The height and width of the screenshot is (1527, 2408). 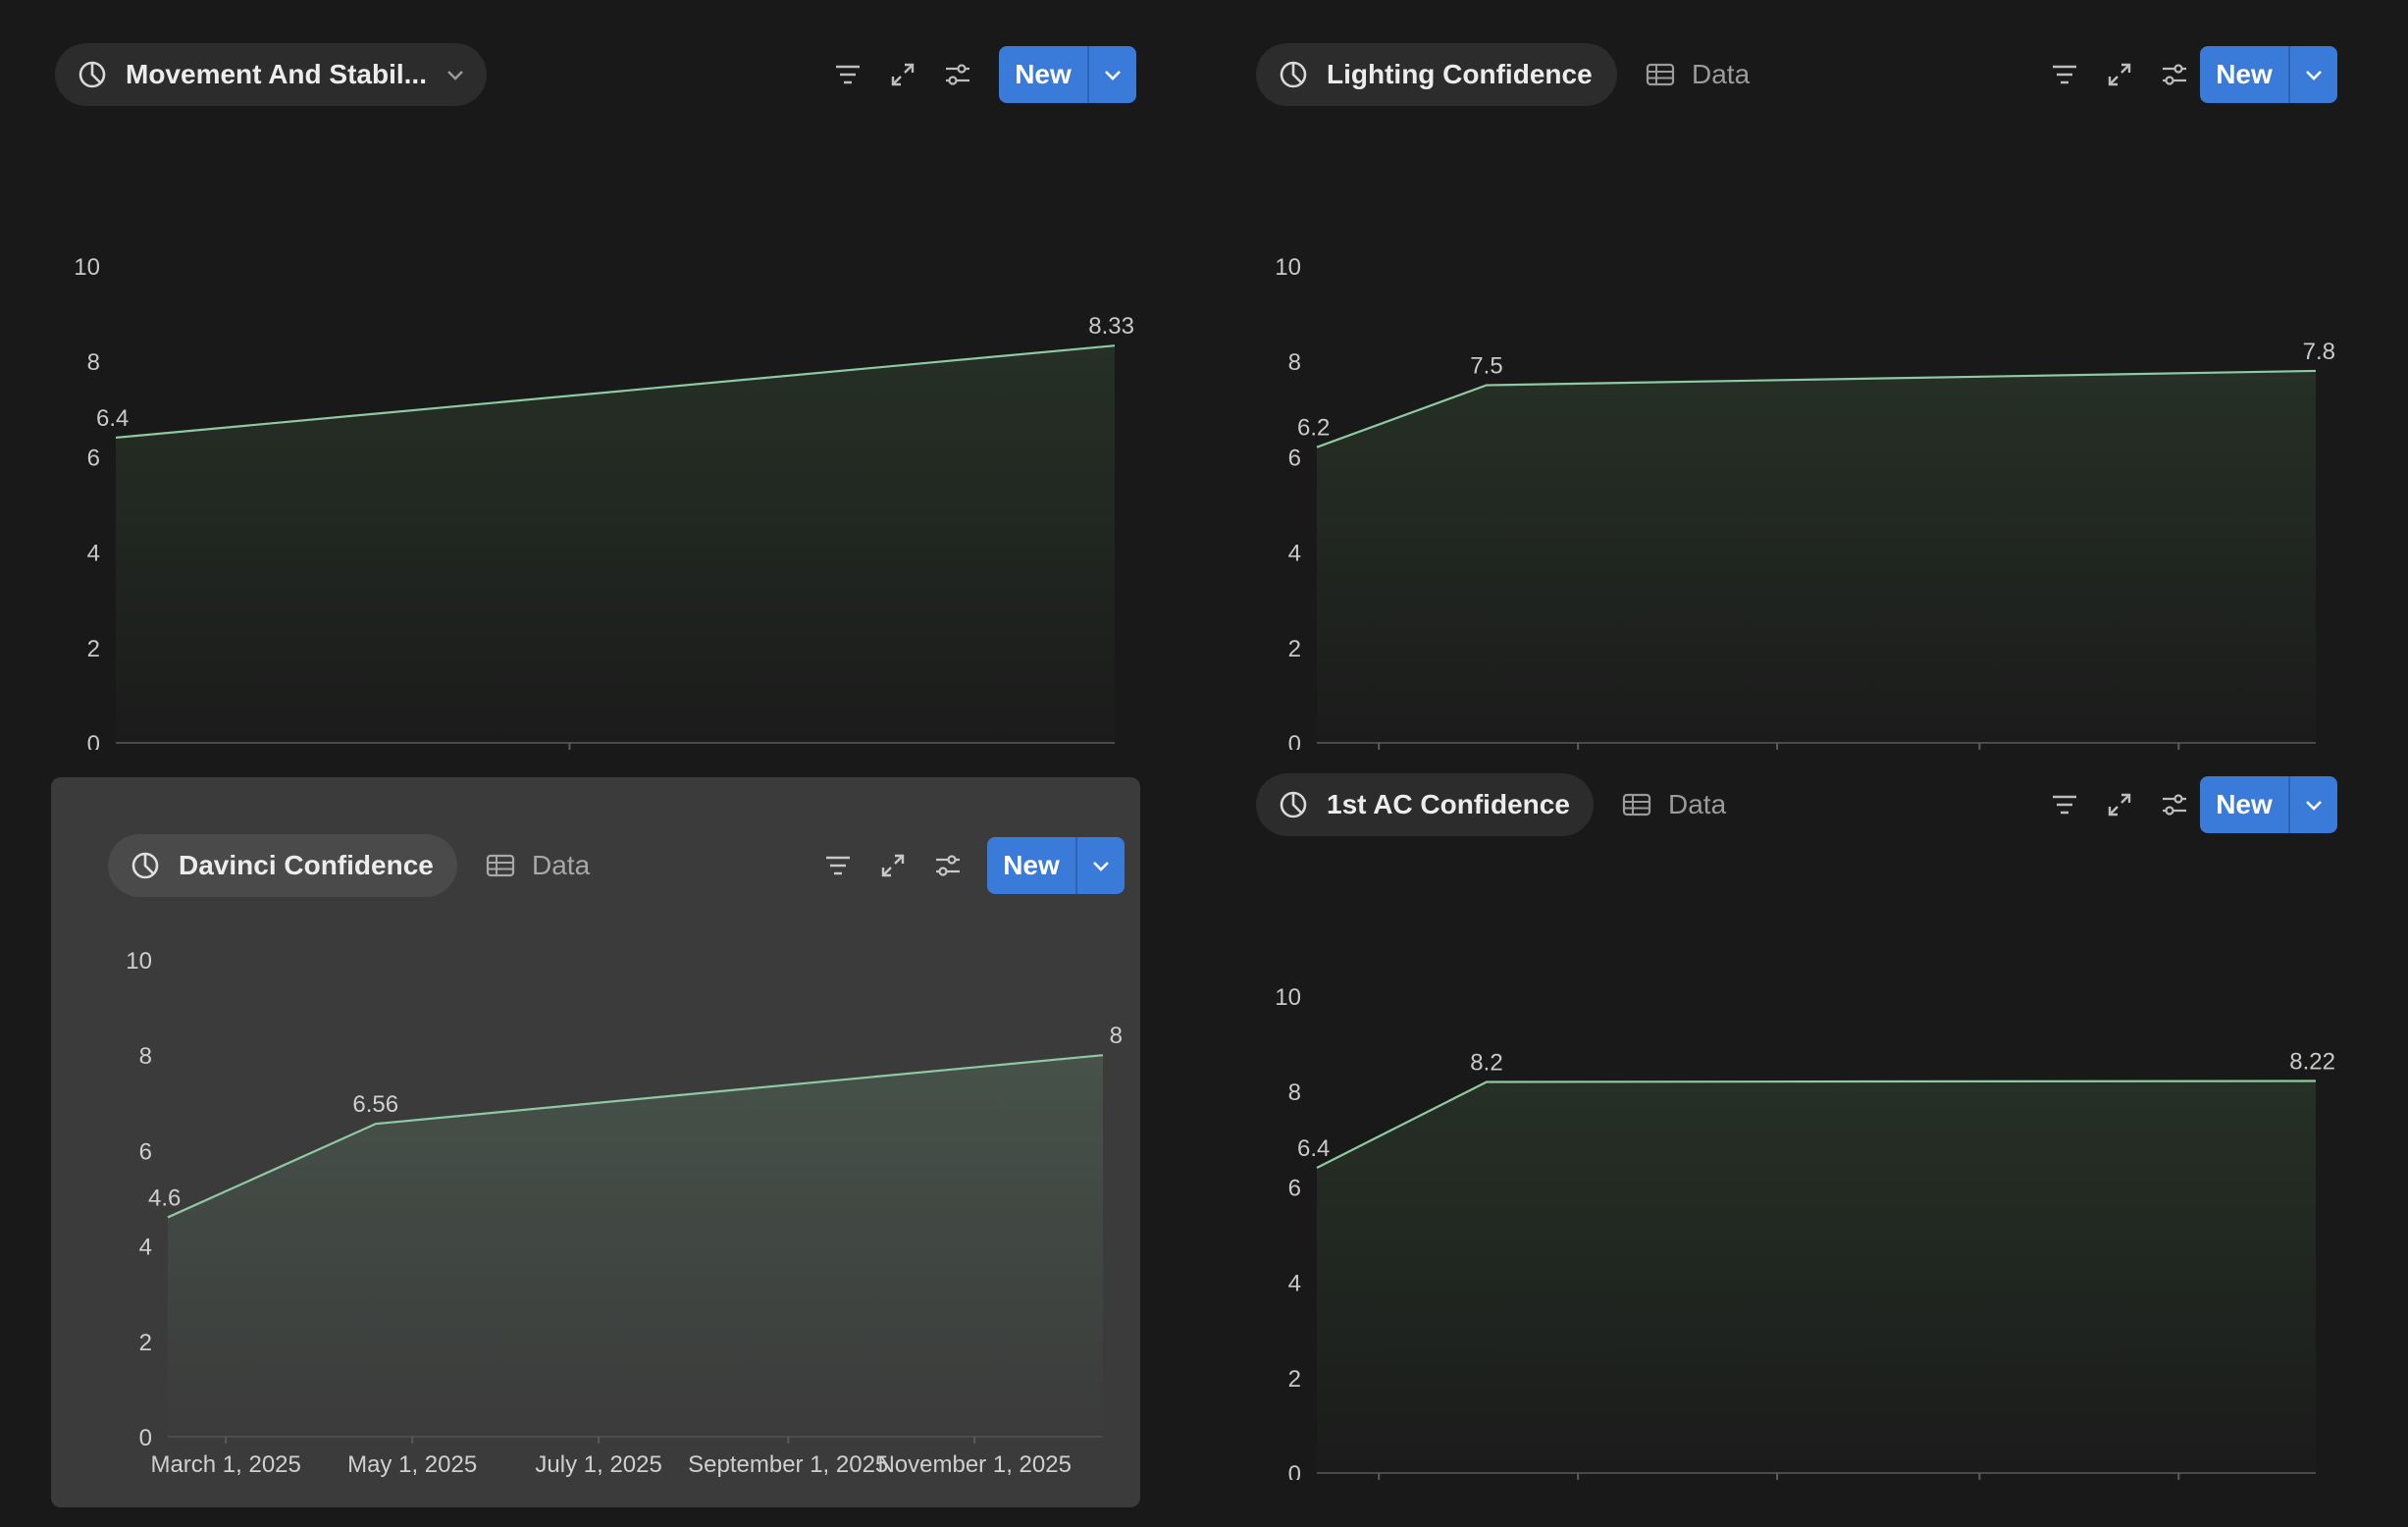 I want to click on view-selector-lighting: Lighting Confidence, so click(x=1437, y=74).